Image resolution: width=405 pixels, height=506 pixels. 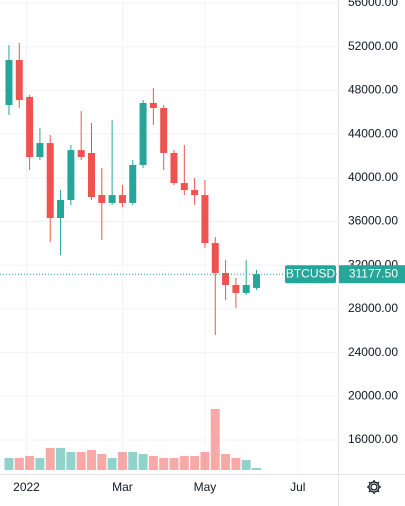 I want to click on gear-center, so click(x=374, y=487).